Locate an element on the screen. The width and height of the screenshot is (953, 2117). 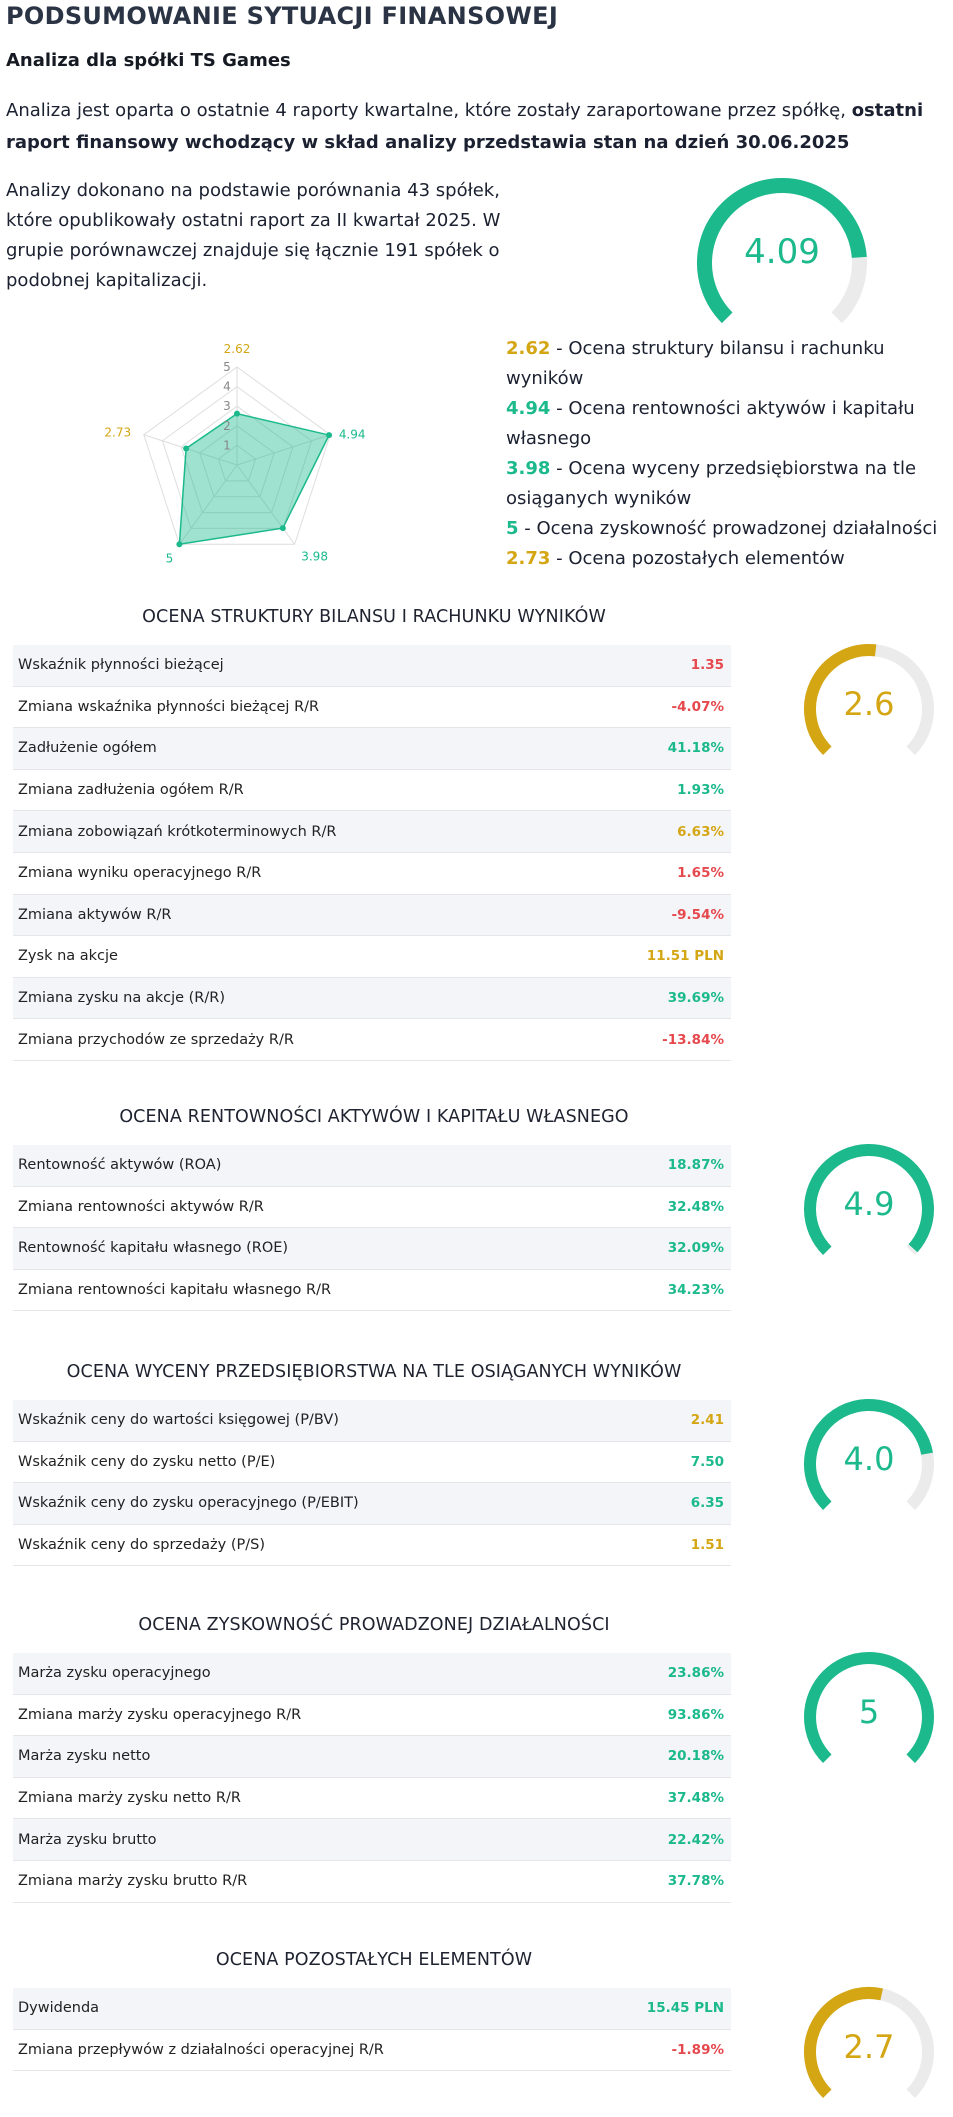
radar-scale-label: 5 is located at coordinates (227, 367).